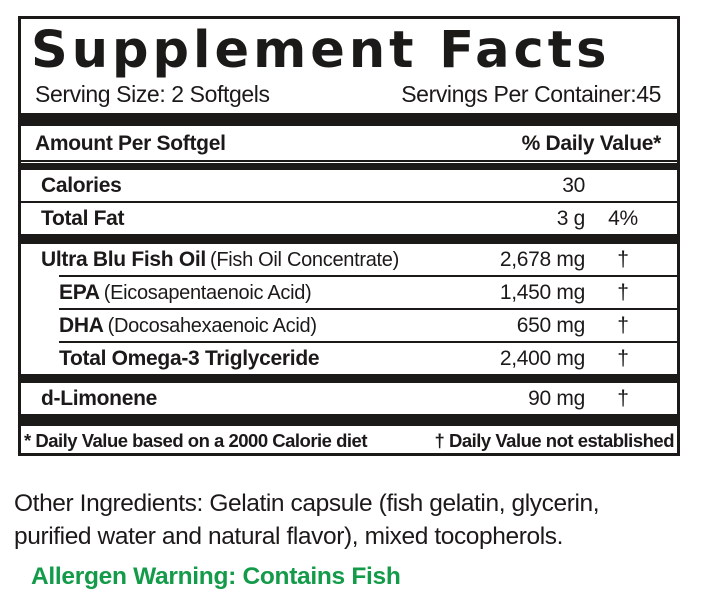 The image size is (702, 602). What do you see at coordinates (554, 440) in the screenshot?
I see `dagger-footnote: † Daily Value not established` at bounding box center [554, 440].